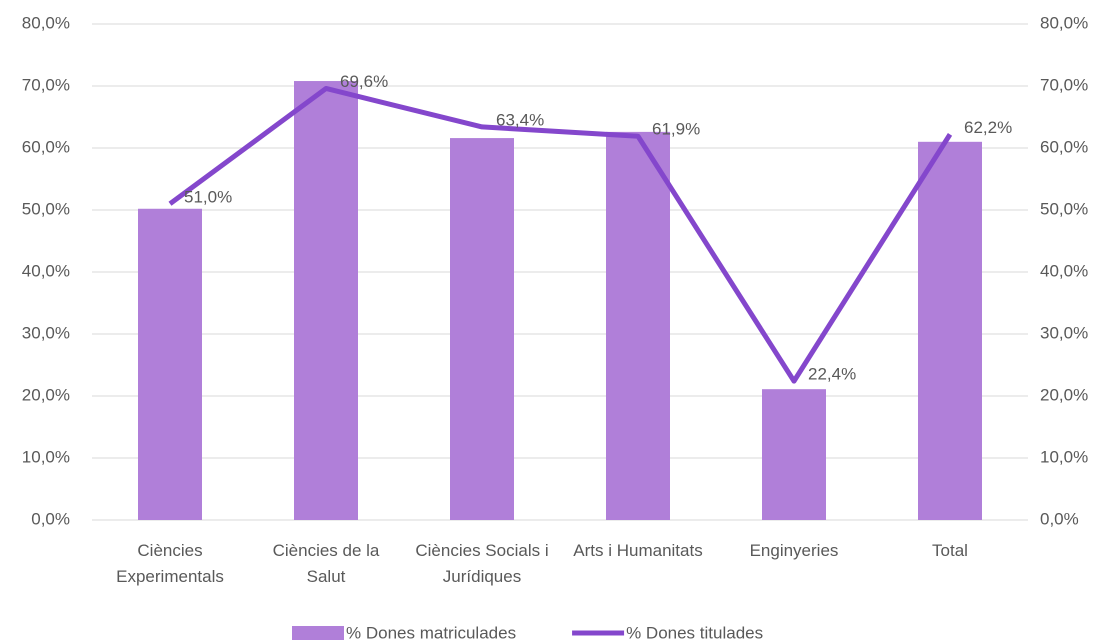  What do you see at coordinates (1064, 270) in the screenshot?
I see `y2-tick-label: 40,0%` at bounding box center [1064, 270].